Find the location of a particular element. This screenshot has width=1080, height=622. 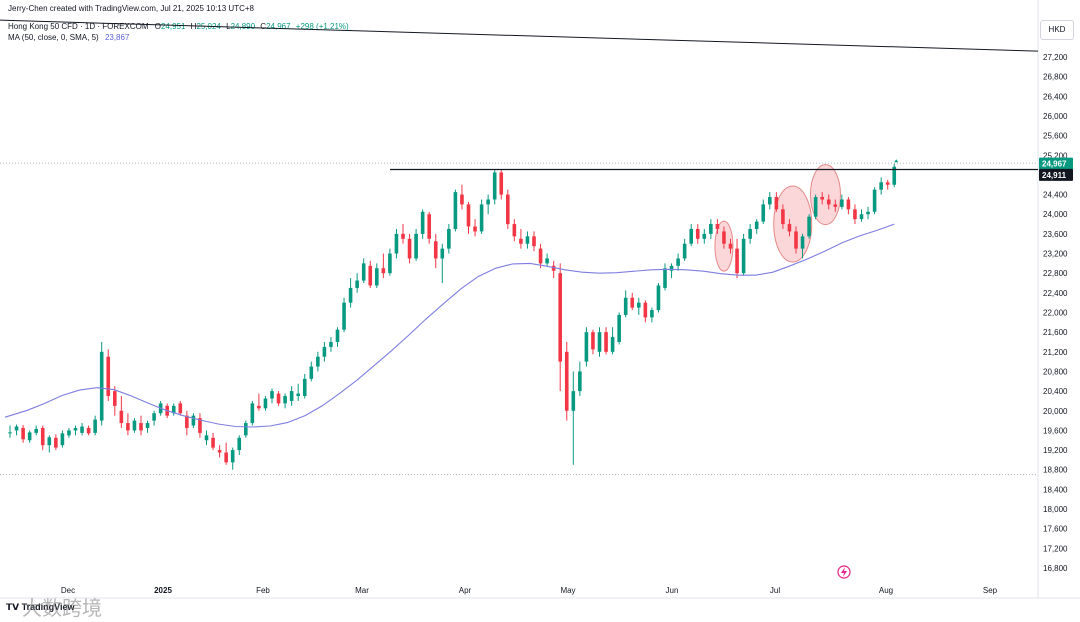

ma-label: MA (50, close, 0, SMA, 5) is located at coordinates (53, 37).